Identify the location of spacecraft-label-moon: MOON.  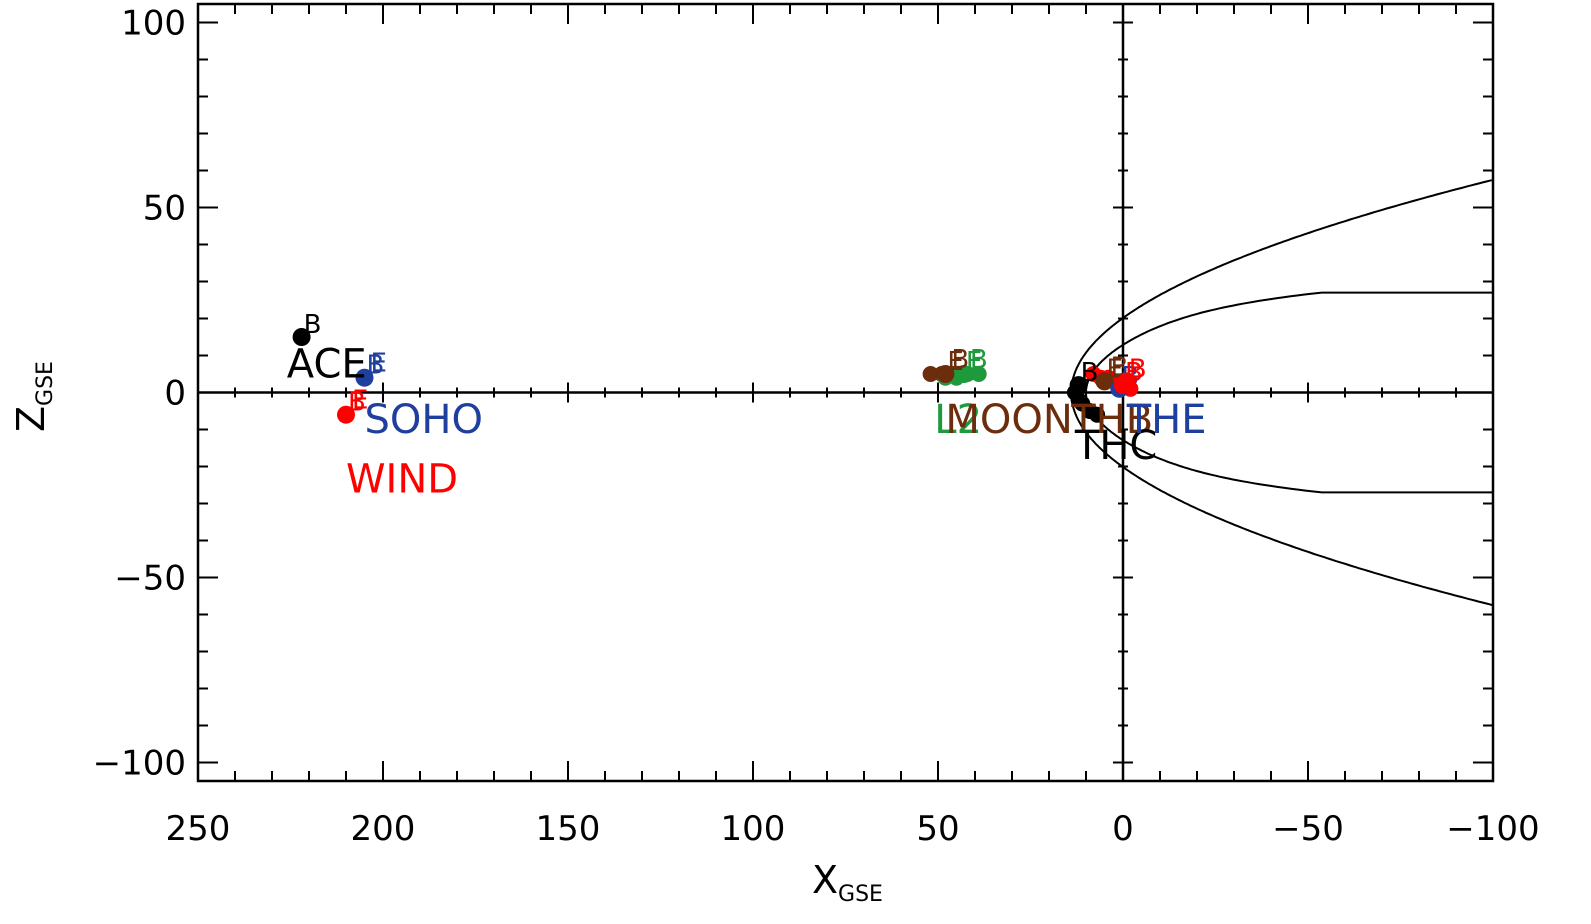
(1008, 420).